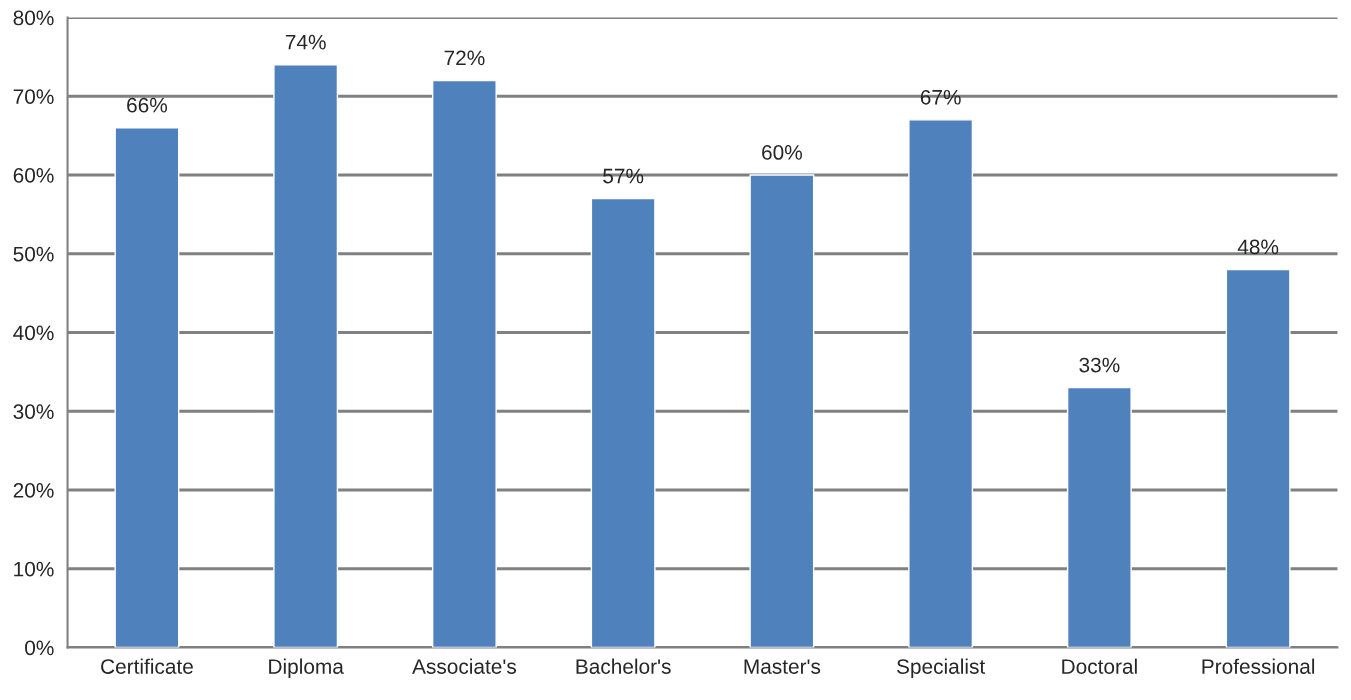 The width and height of the screenshot is (1351, 700). Describe the element at coordinates (306, 668) in the screenshot. I see `x-tick-label: Diploma` at that location.